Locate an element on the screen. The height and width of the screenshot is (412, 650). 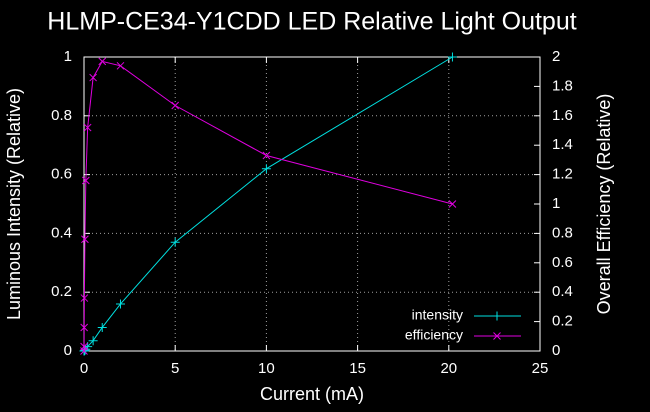
y-tick-label: 0.2 is located at coordinates (61, 291).